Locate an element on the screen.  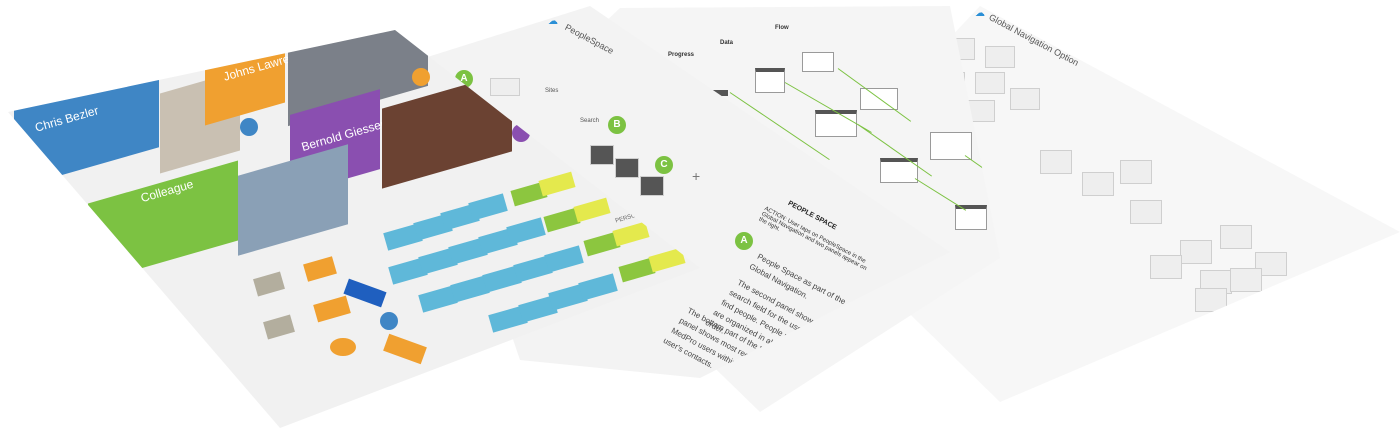
step-badge-c: C is located at coordinates (664, 165).